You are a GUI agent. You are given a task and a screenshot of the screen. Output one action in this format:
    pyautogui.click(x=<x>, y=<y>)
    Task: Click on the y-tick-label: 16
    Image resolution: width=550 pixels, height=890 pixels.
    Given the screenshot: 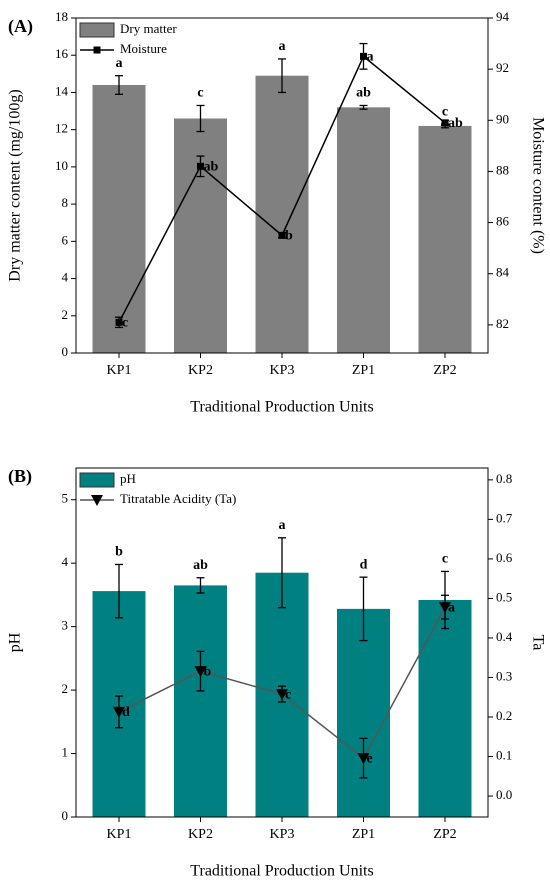 What is the action you would take?
    pyautogui.click(x=62, y=53)
    